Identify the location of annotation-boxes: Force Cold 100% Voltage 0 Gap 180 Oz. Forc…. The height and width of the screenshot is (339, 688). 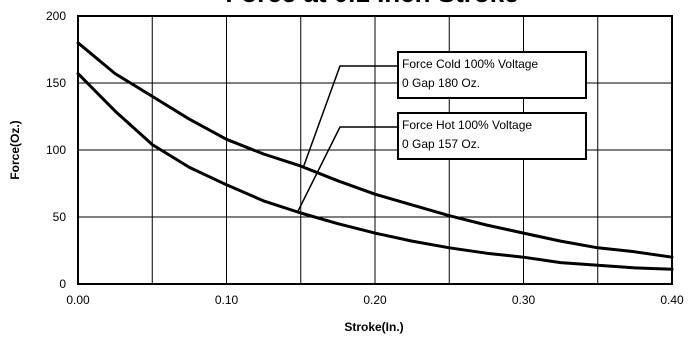
(492, 105).